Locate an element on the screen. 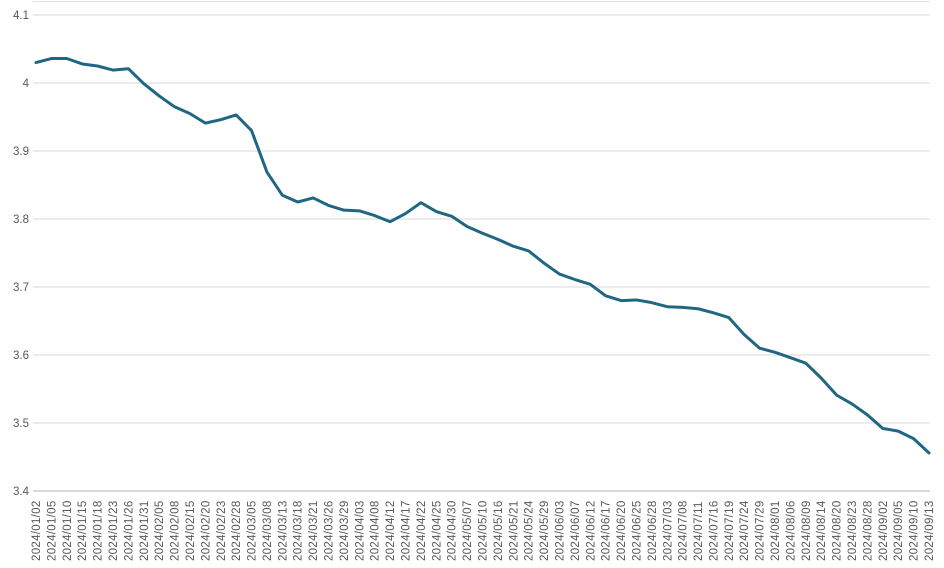 This screenshot has width=944, height=568. x-tick-label: 2024/09/02 is located at coordinates (884, 530).